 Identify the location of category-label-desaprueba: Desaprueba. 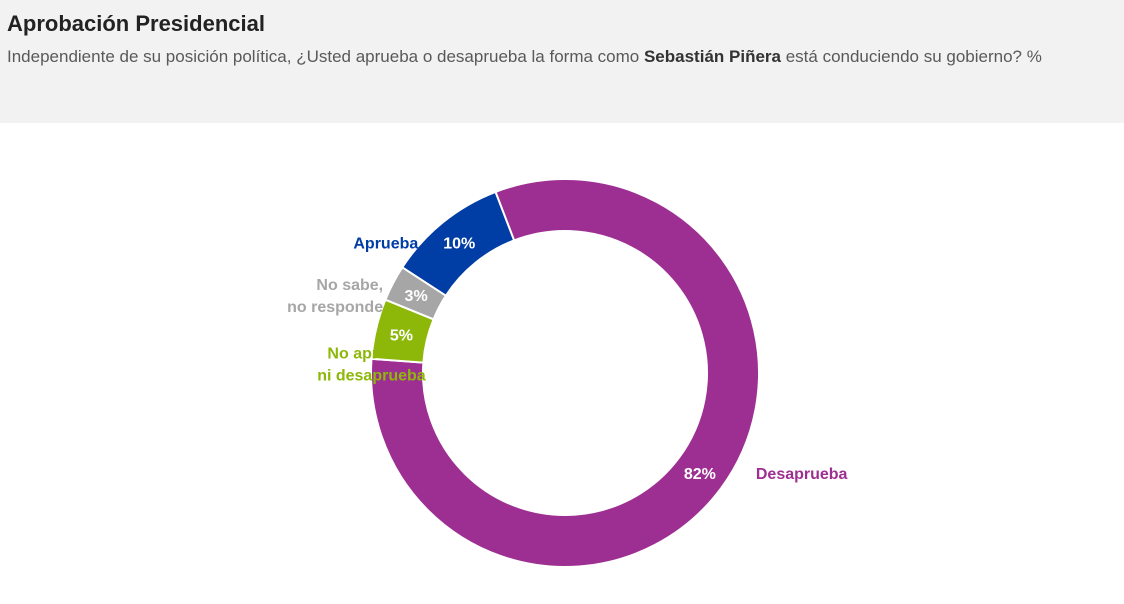
(802, 474).